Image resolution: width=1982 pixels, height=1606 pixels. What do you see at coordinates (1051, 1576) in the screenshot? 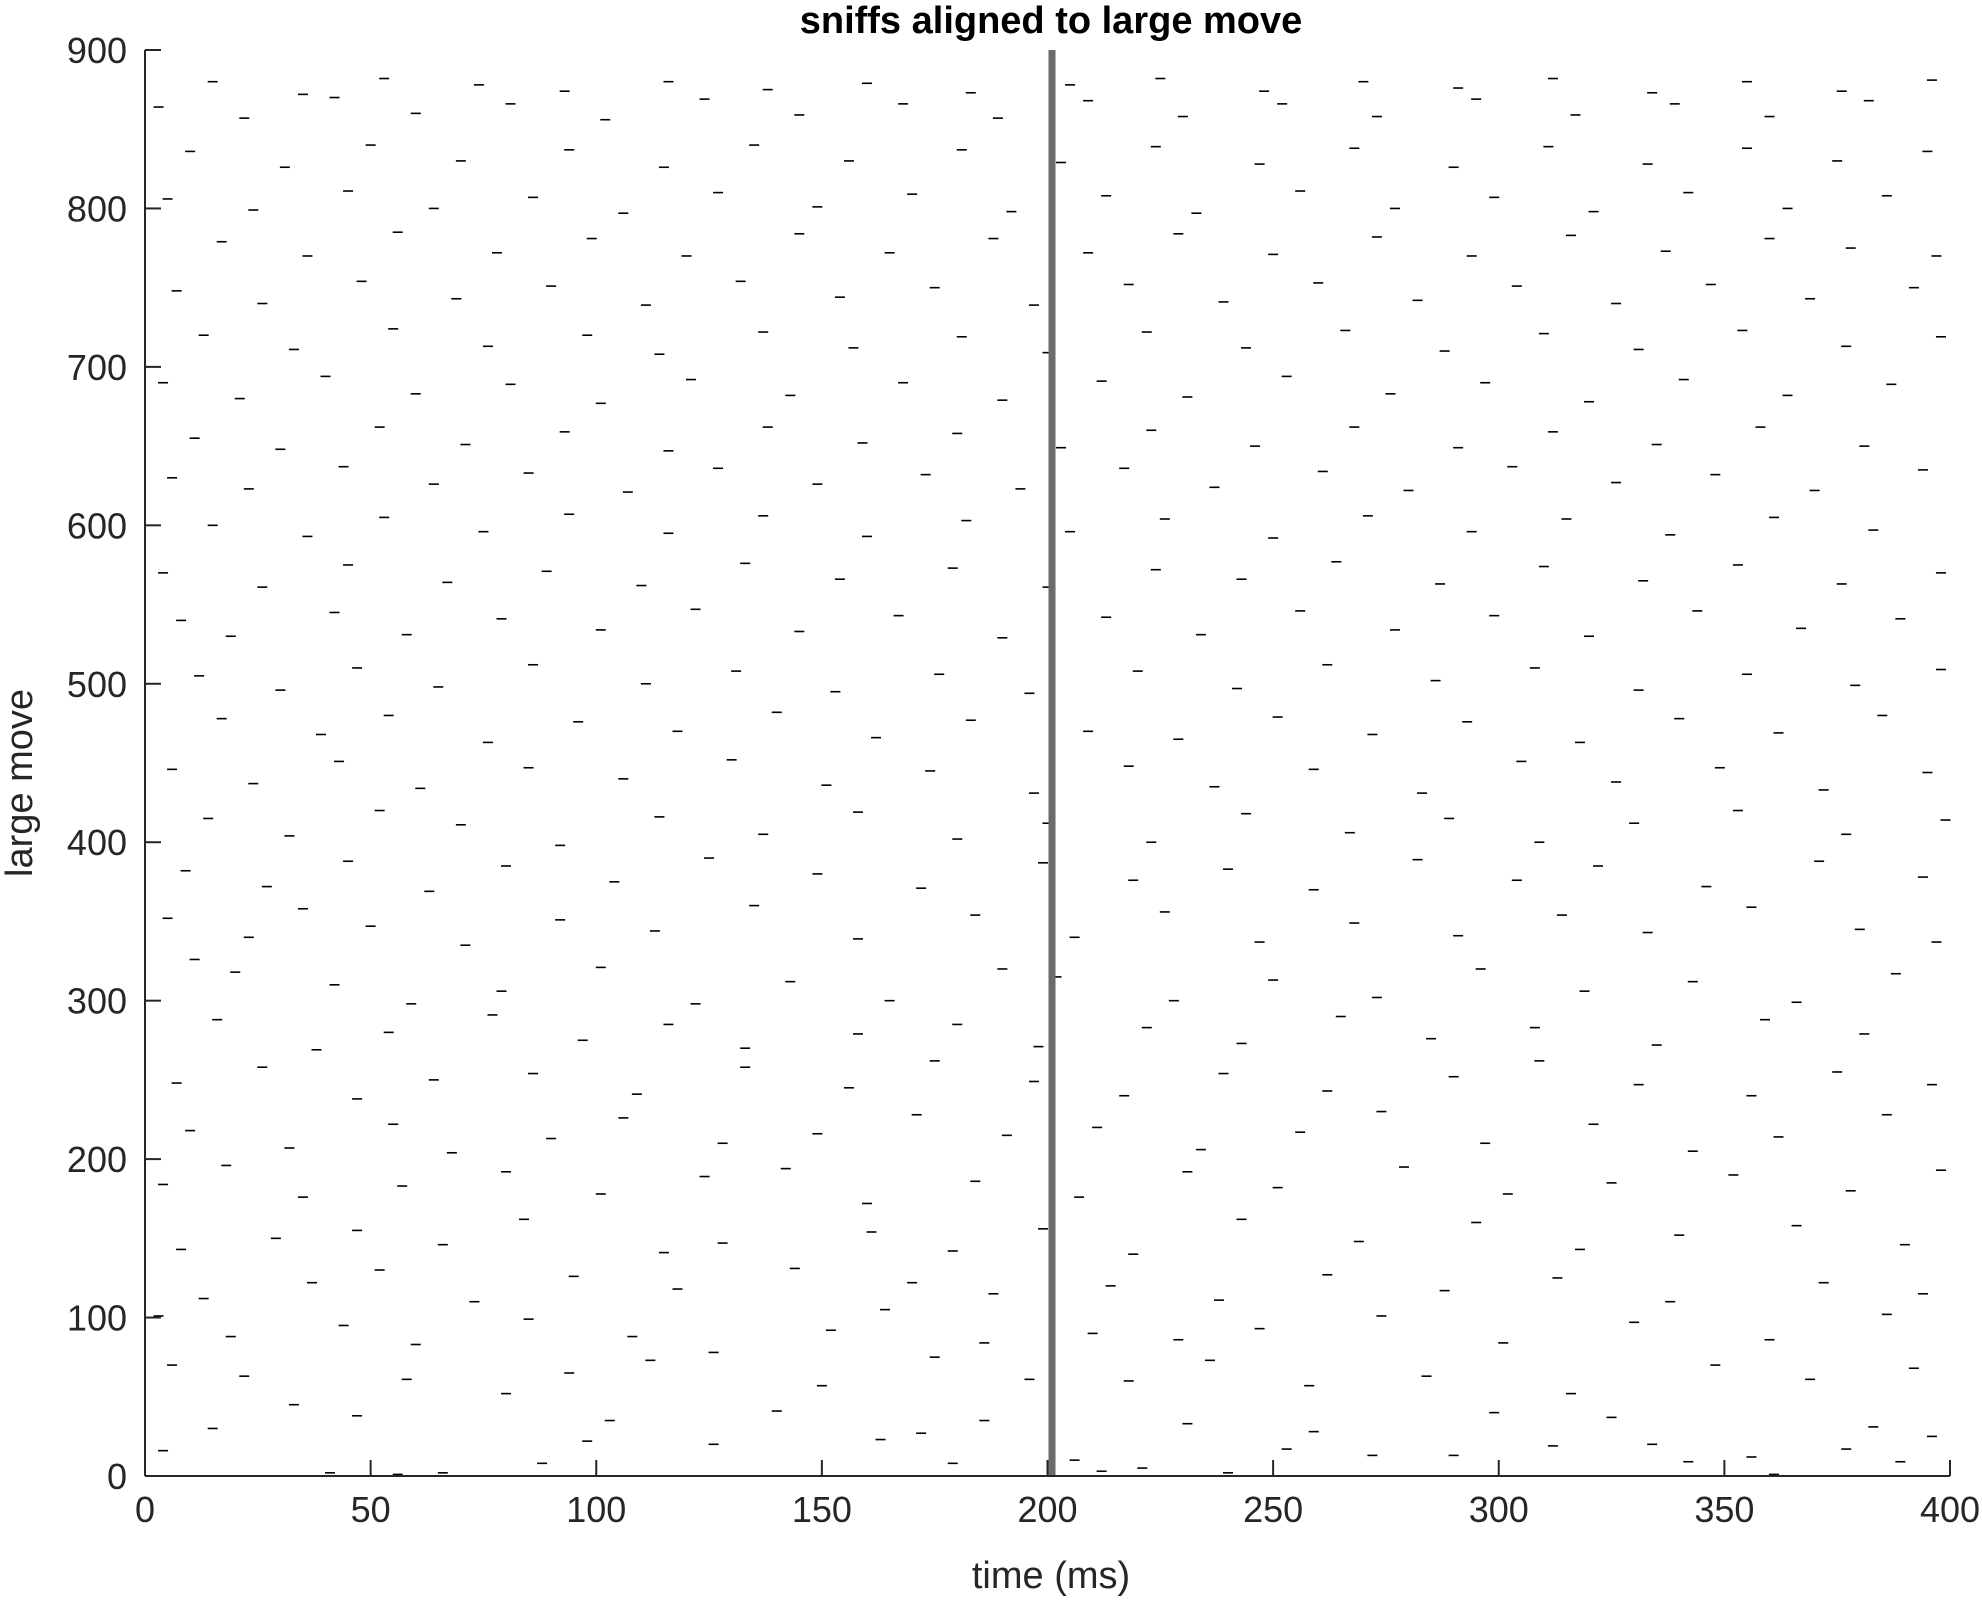
I see `x-axis-label: time (ms)` at bounding box center [1051, 1576].